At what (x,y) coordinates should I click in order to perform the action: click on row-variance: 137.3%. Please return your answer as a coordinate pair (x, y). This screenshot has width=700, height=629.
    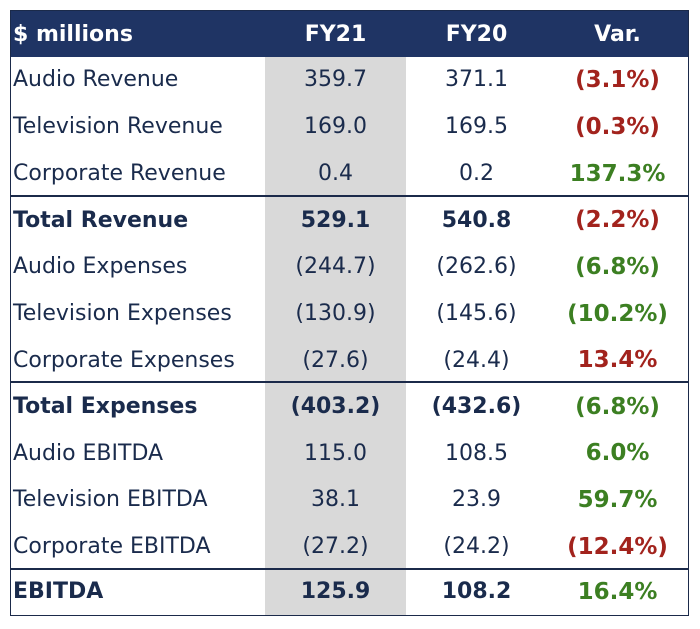
    Looking at the image, I should click on (617, 173).